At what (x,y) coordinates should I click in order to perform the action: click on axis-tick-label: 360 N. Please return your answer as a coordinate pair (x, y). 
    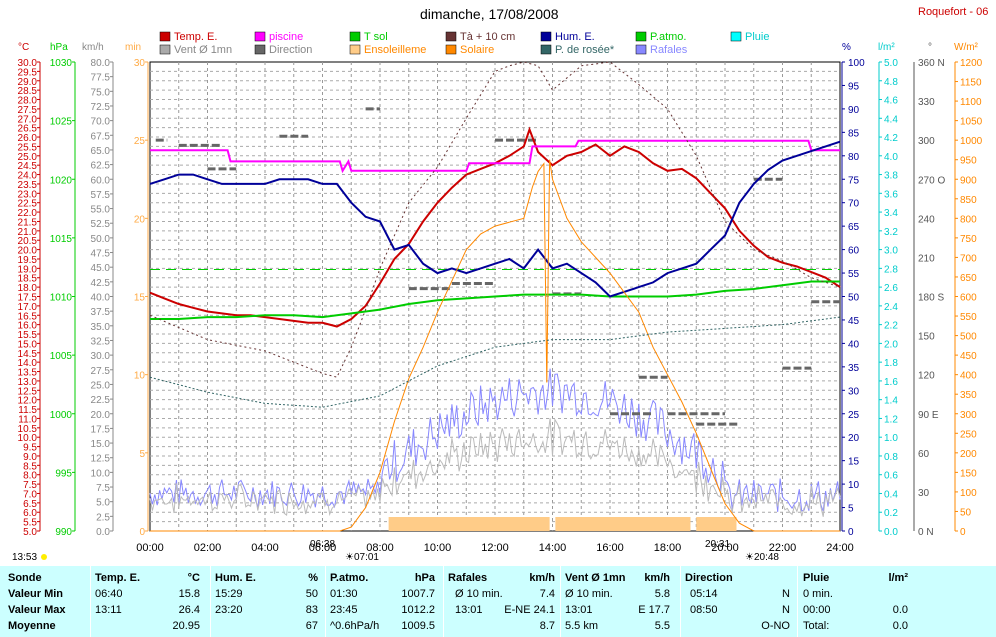
    Looking at the image, I should click on (931, 63).